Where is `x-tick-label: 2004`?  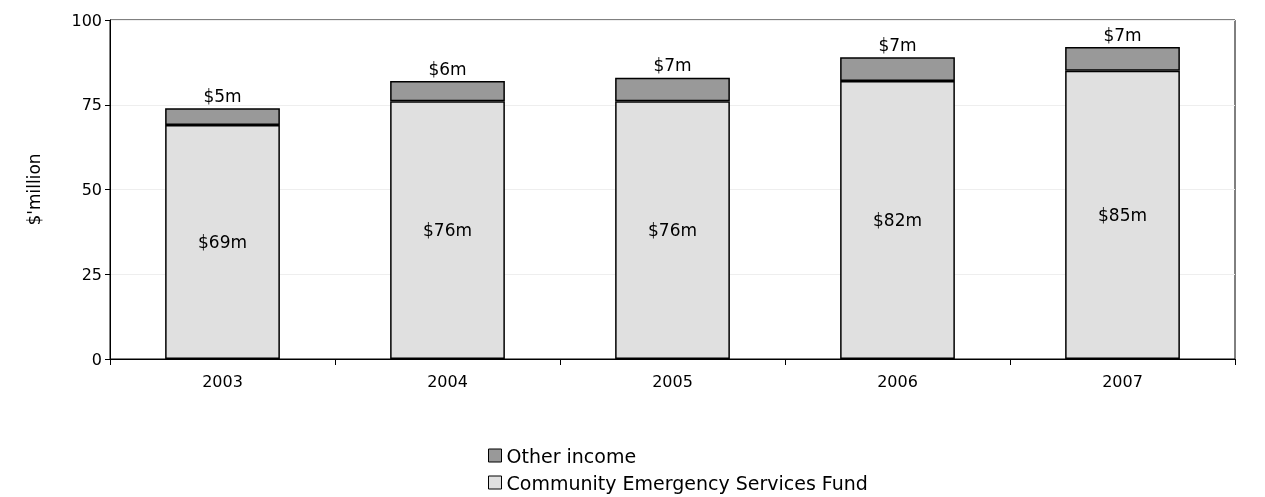 x-tick-label: 2004 is located at coordinates (447, 381).